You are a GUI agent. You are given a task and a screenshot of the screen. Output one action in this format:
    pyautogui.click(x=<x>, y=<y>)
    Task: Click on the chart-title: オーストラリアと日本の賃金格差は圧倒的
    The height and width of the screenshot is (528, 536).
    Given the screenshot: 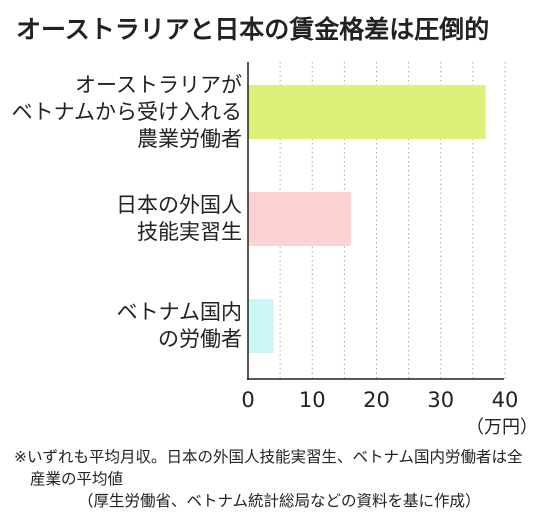 What is the action you would take?
    pyautogui.click(x=253, y=29)
    